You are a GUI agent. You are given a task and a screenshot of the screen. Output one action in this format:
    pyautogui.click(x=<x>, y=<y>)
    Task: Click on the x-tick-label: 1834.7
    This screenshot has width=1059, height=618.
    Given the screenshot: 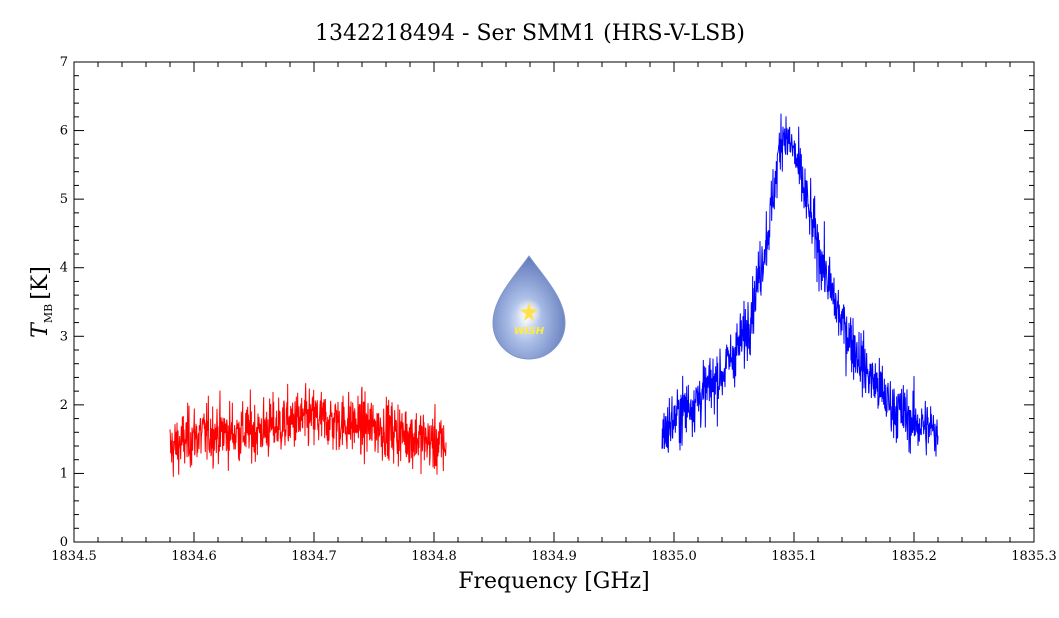 What is the action you would take?
    pyautogui.click(x=314, y=556)
    